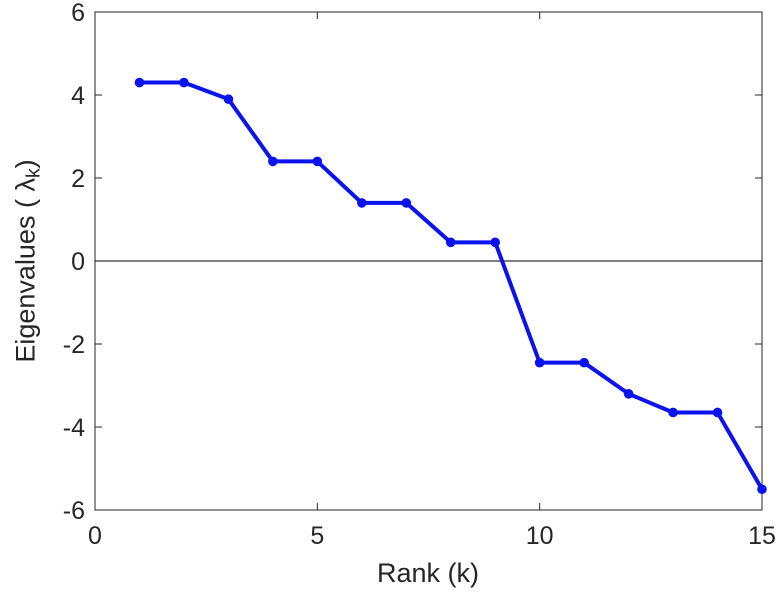 The height and width of the screenshot is (600, 779). I want to click on x-tick-label: 10, so click(540, 536).